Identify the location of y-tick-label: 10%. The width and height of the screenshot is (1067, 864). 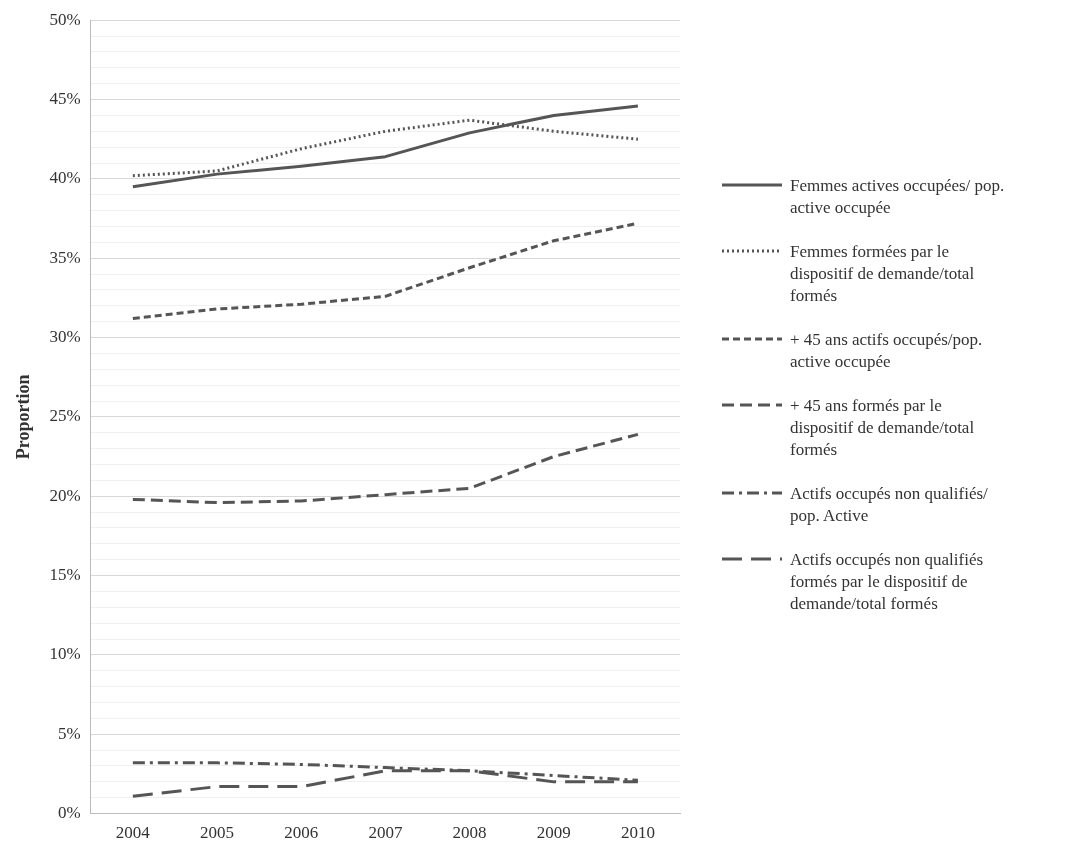
(65, 654).